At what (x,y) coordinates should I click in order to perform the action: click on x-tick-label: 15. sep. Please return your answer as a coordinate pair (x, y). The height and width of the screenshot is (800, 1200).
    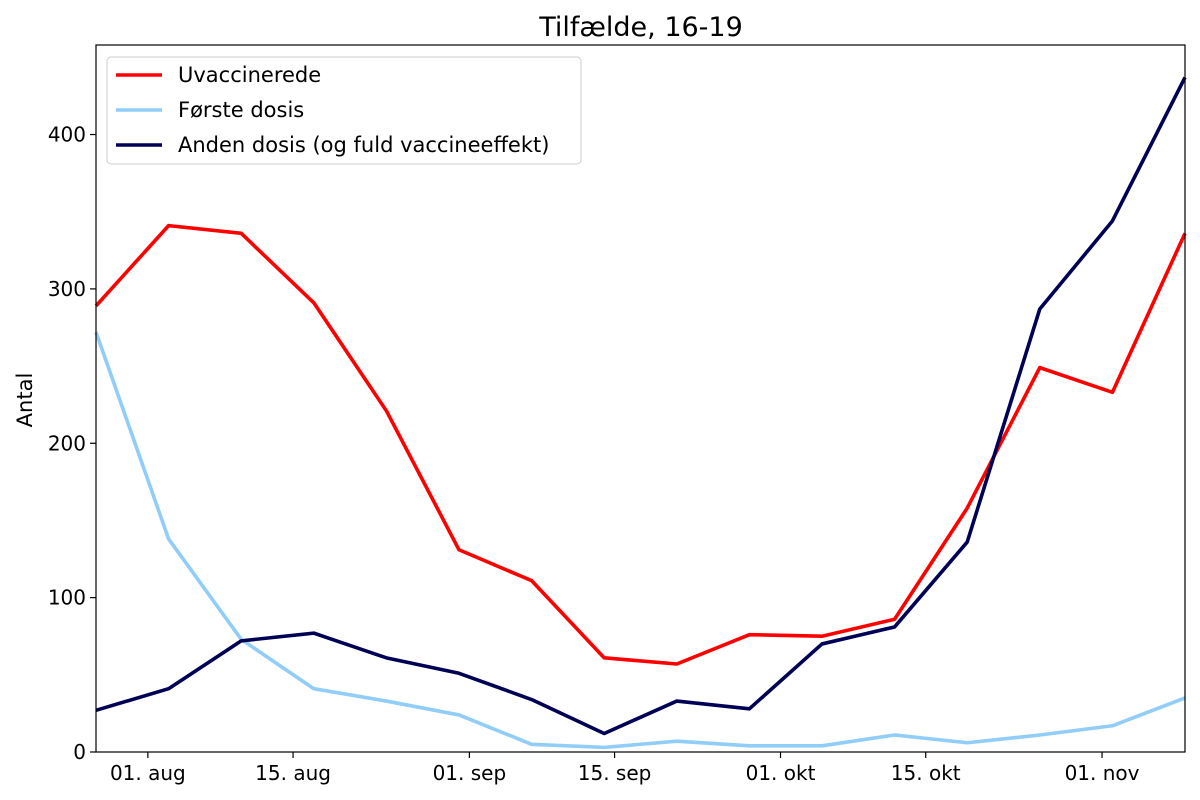
    Looking at the image, I should click on (615, 773).